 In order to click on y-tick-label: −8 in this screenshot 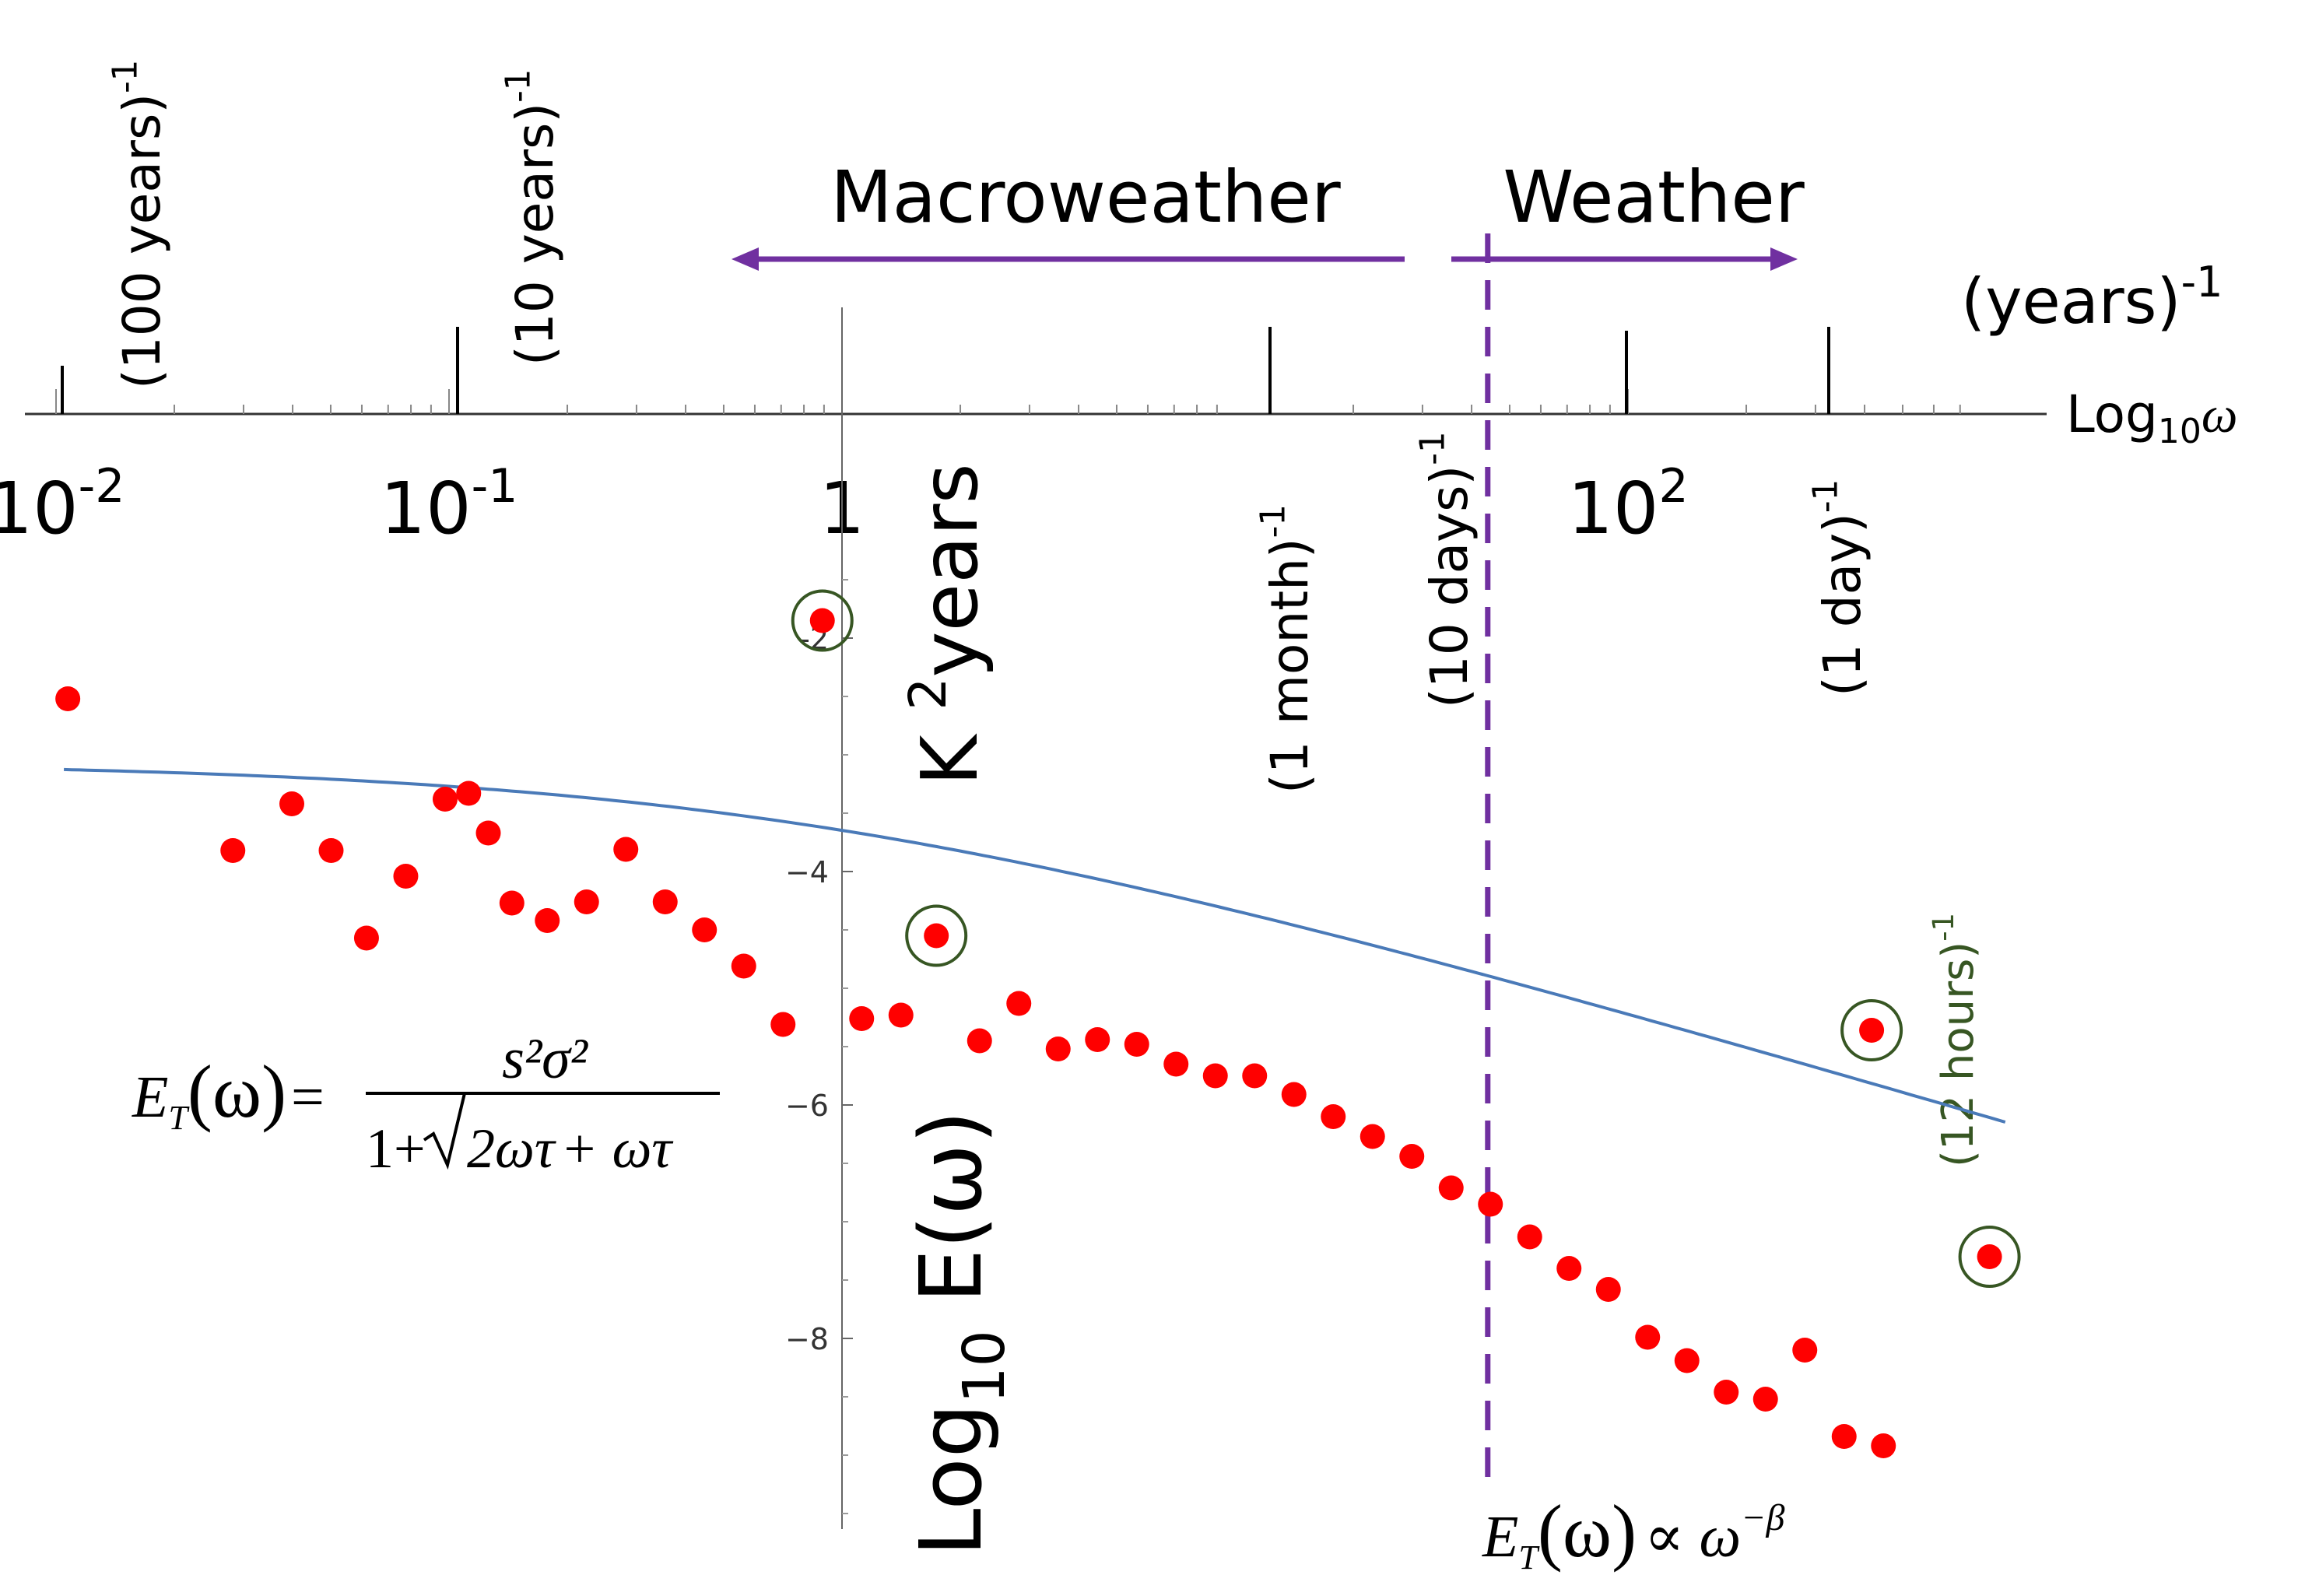, I will do `click(807, 1339)`.